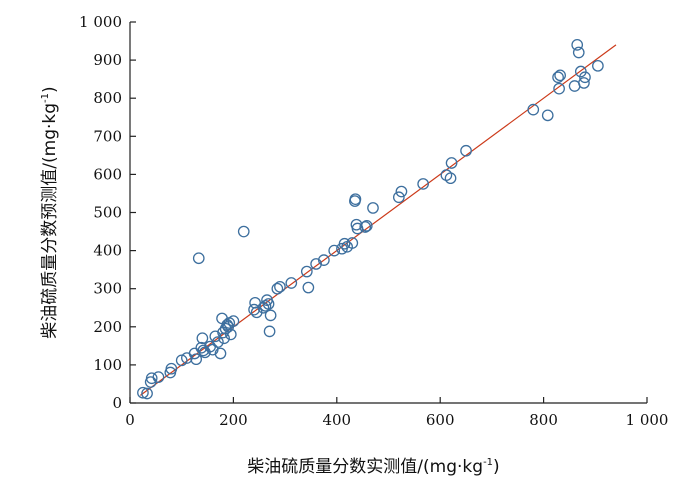 Image resolution: width=700 pixels, height=485 pixels. What do you see at coordinates (107, 327) in the screenshot?
I see `y-tick-label: 200` at bounding box center [107, 327].